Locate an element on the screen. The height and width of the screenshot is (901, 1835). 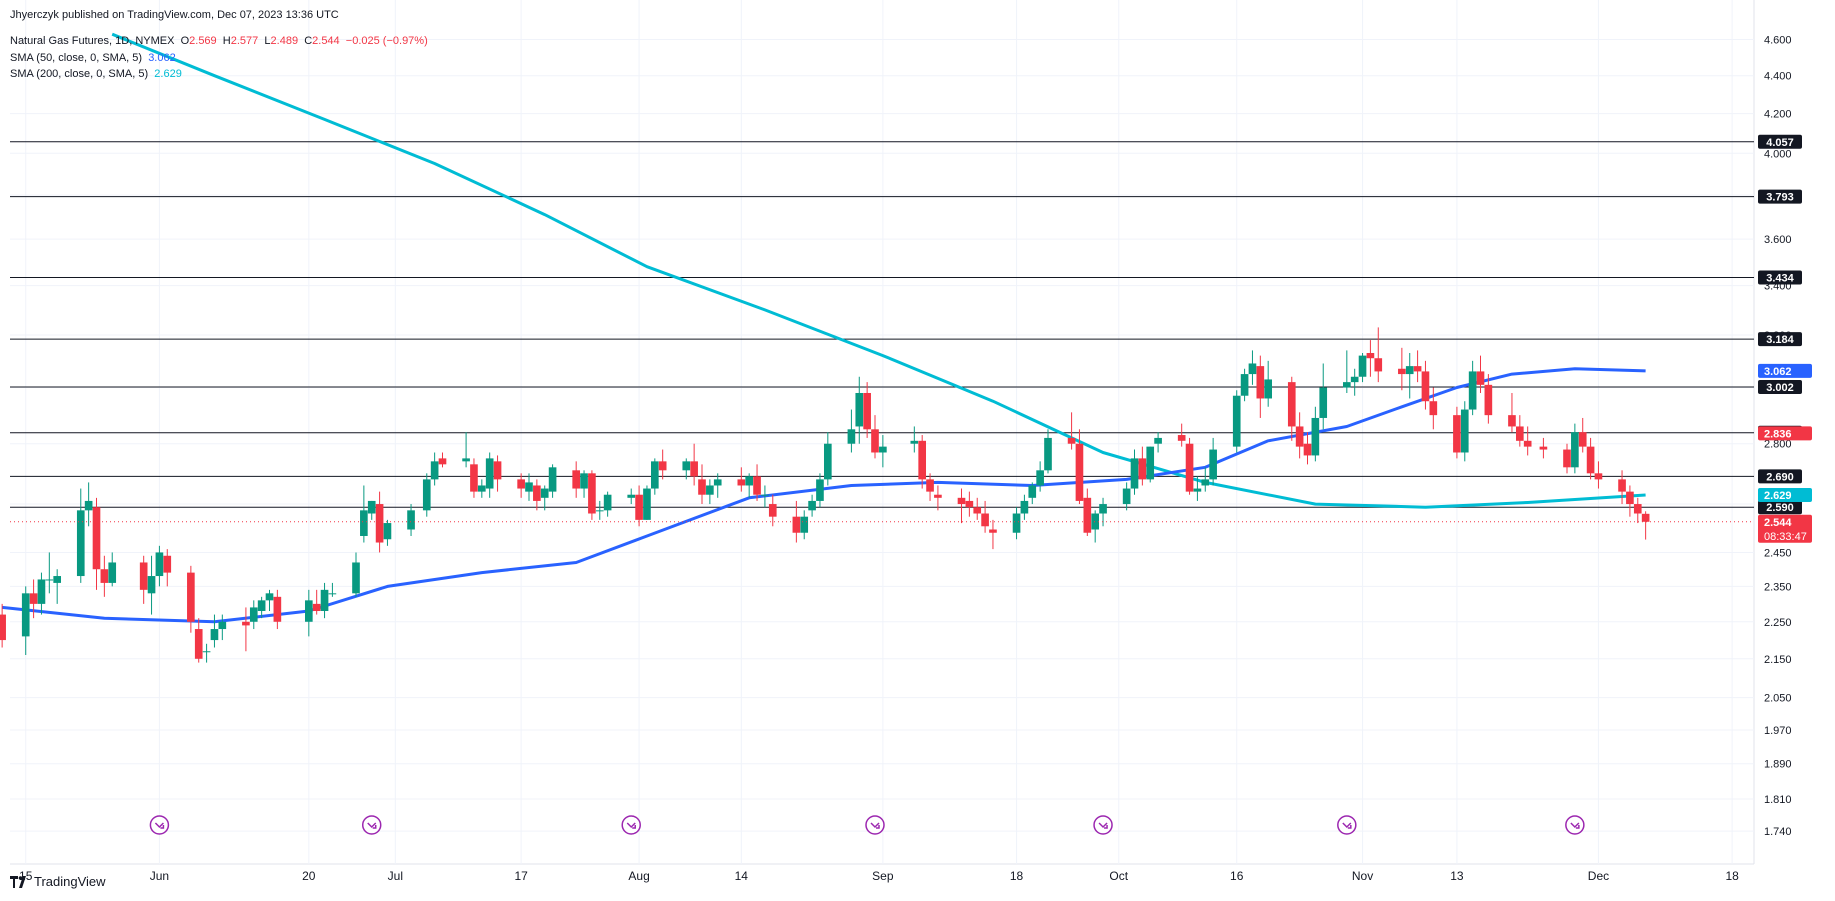
legend-sma50: SMA (50, close, 0, SMA, 5) 3.062 is located at coordinates (93, 58).